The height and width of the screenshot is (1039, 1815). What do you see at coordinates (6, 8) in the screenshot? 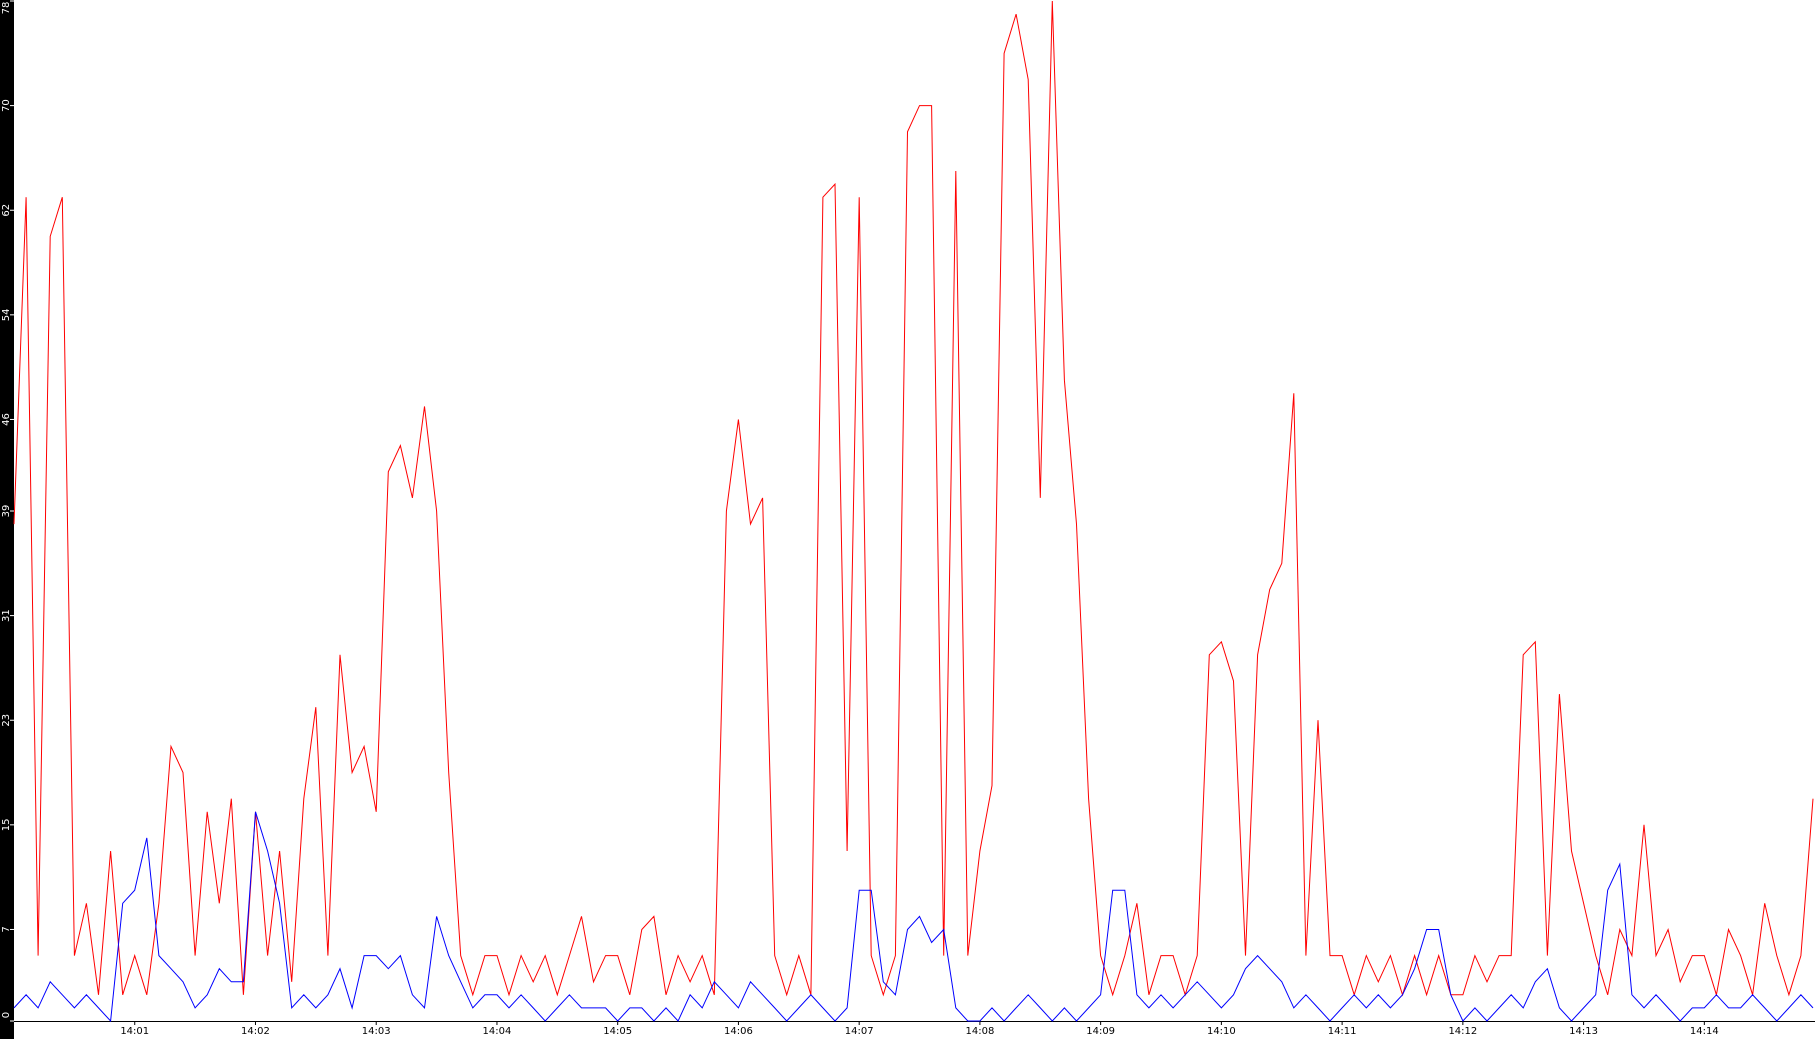
I see `y-tick-label: 78` at bounding box center [6, 8].